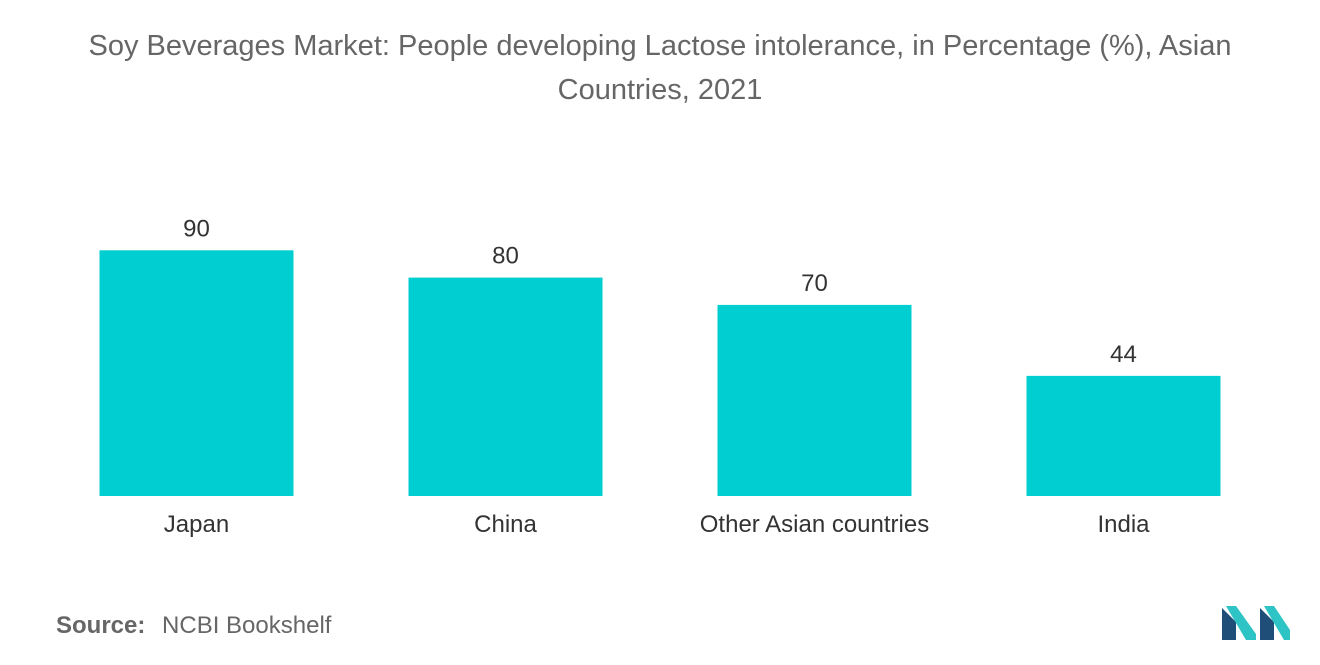 The image size is (1320, 665). What do you see at coordinates (196, 524) in the screenshot?
I see `category-label-japan: Japan` at bounding box center [196, 524].